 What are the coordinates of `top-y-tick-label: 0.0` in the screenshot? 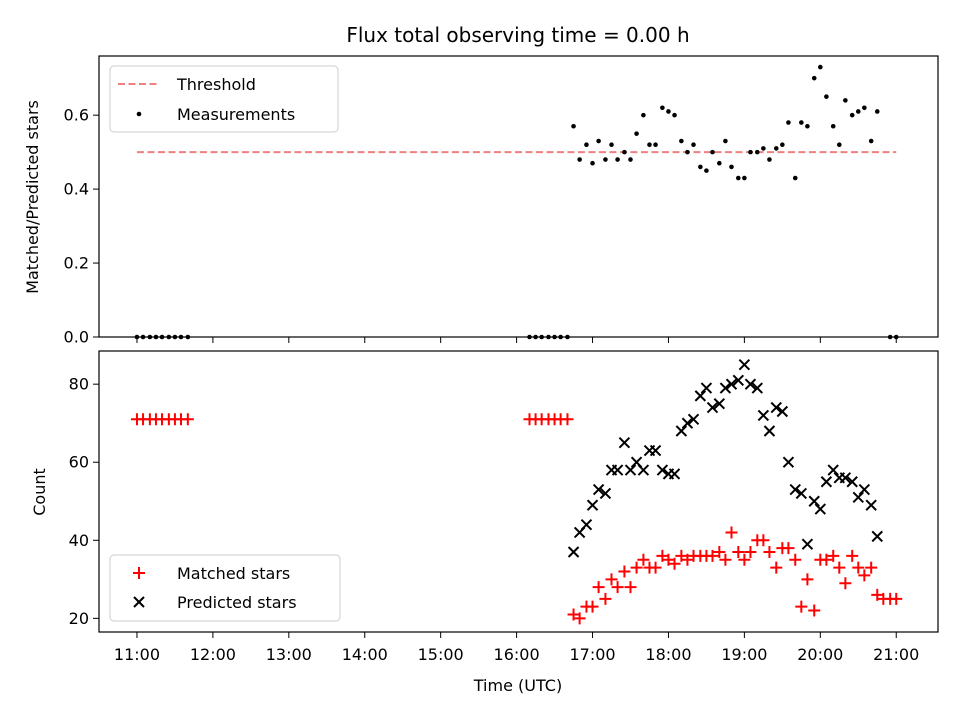 It's located at (76, 337).